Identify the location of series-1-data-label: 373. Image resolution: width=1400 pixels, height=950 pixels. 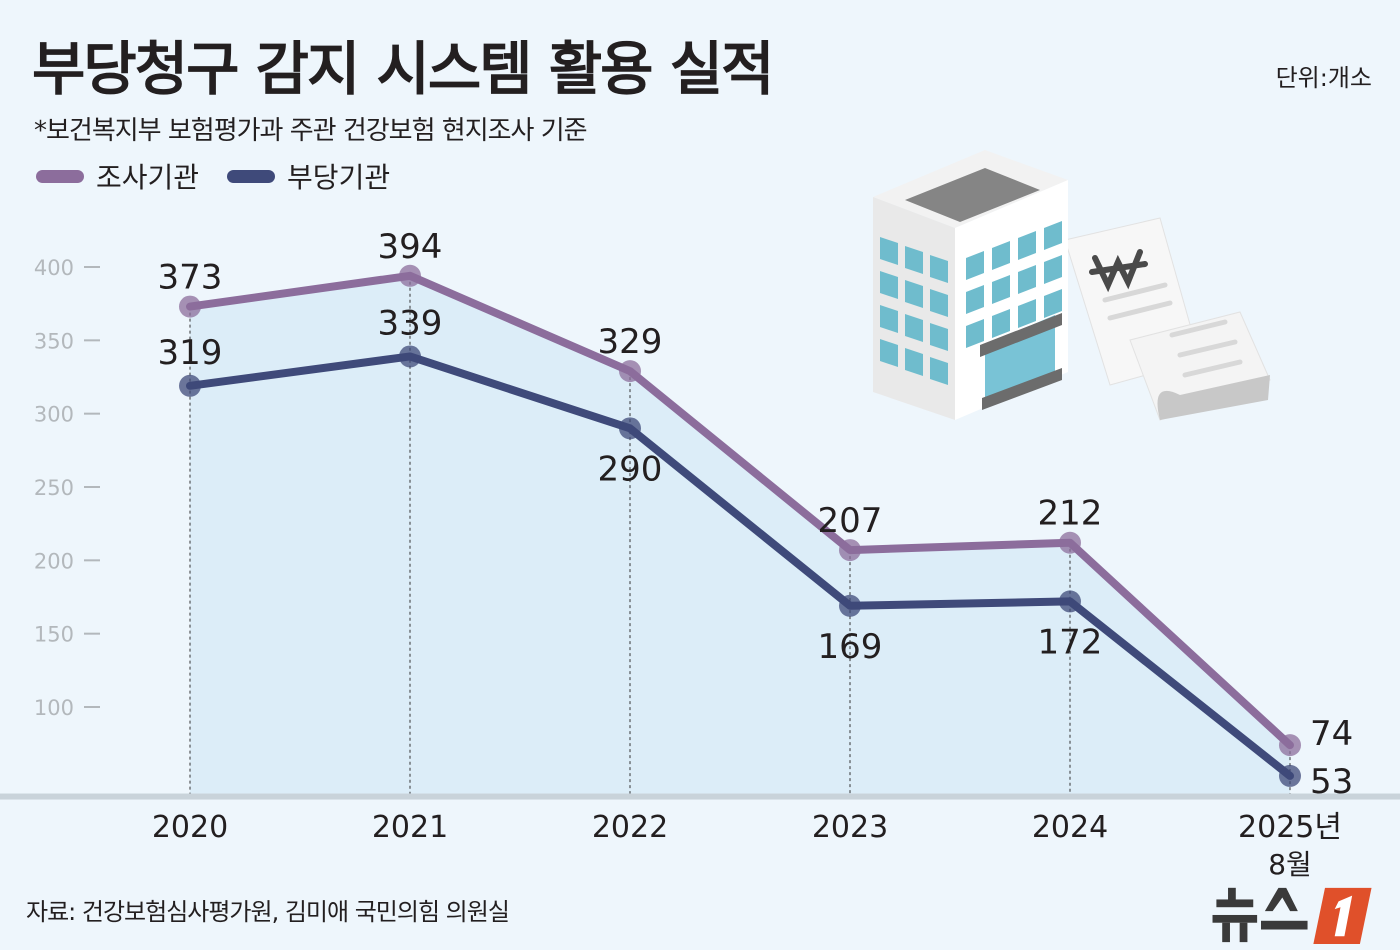
(190, 278).